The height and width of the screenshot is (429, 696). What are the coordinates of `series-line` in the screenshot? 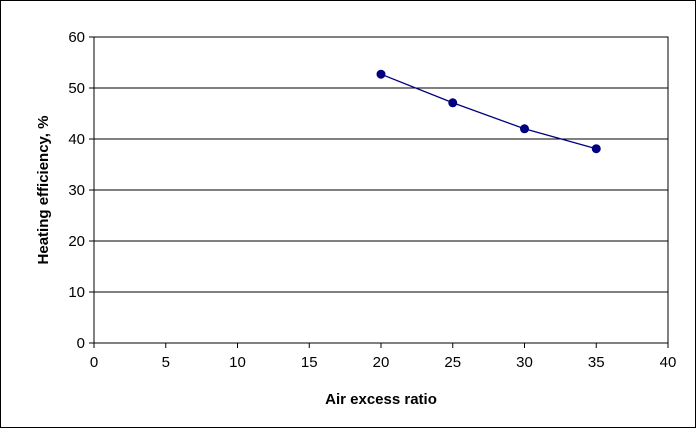 It's located at (488, 111).